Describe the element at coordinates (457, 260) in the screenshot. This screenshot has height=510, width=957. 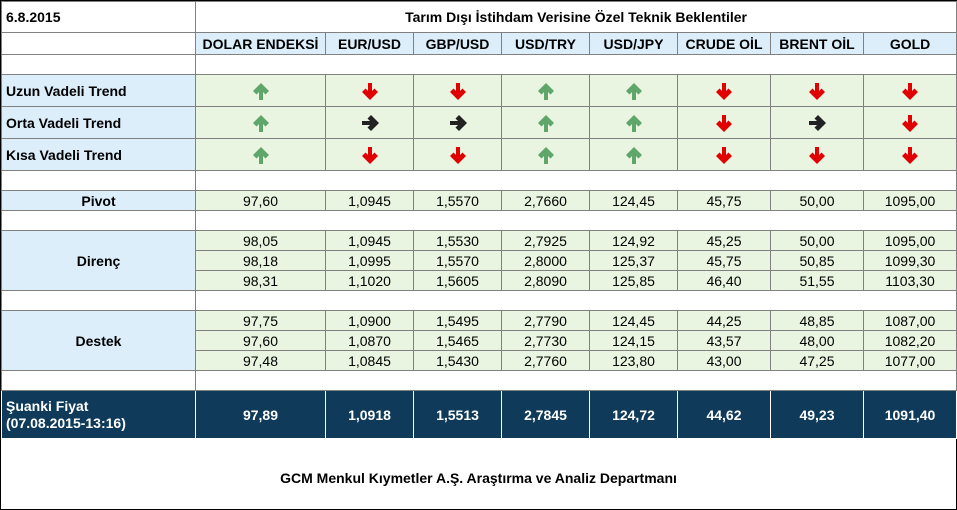
I see `resistance-value: 1,5570` at that location.